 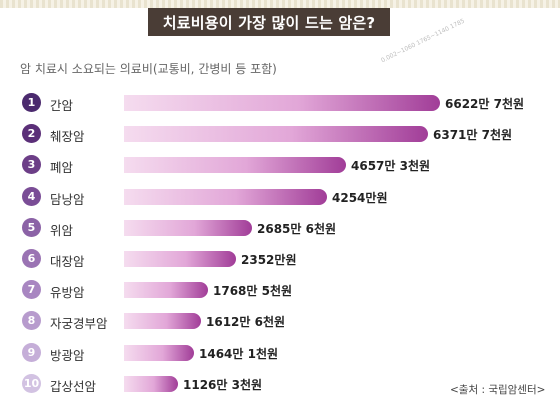 What do you see at coordinates (280, 384) in the screenshot?
I see `bar-row: 10 갑상선암 1126만 3천원` at bounding box center [280, 384].